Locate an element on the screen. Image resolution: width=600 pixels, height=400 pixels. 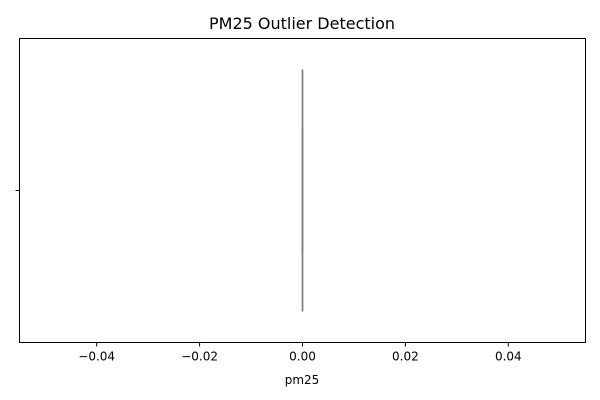
x-axis-label: pm25 is located at coordinates (302, 380).